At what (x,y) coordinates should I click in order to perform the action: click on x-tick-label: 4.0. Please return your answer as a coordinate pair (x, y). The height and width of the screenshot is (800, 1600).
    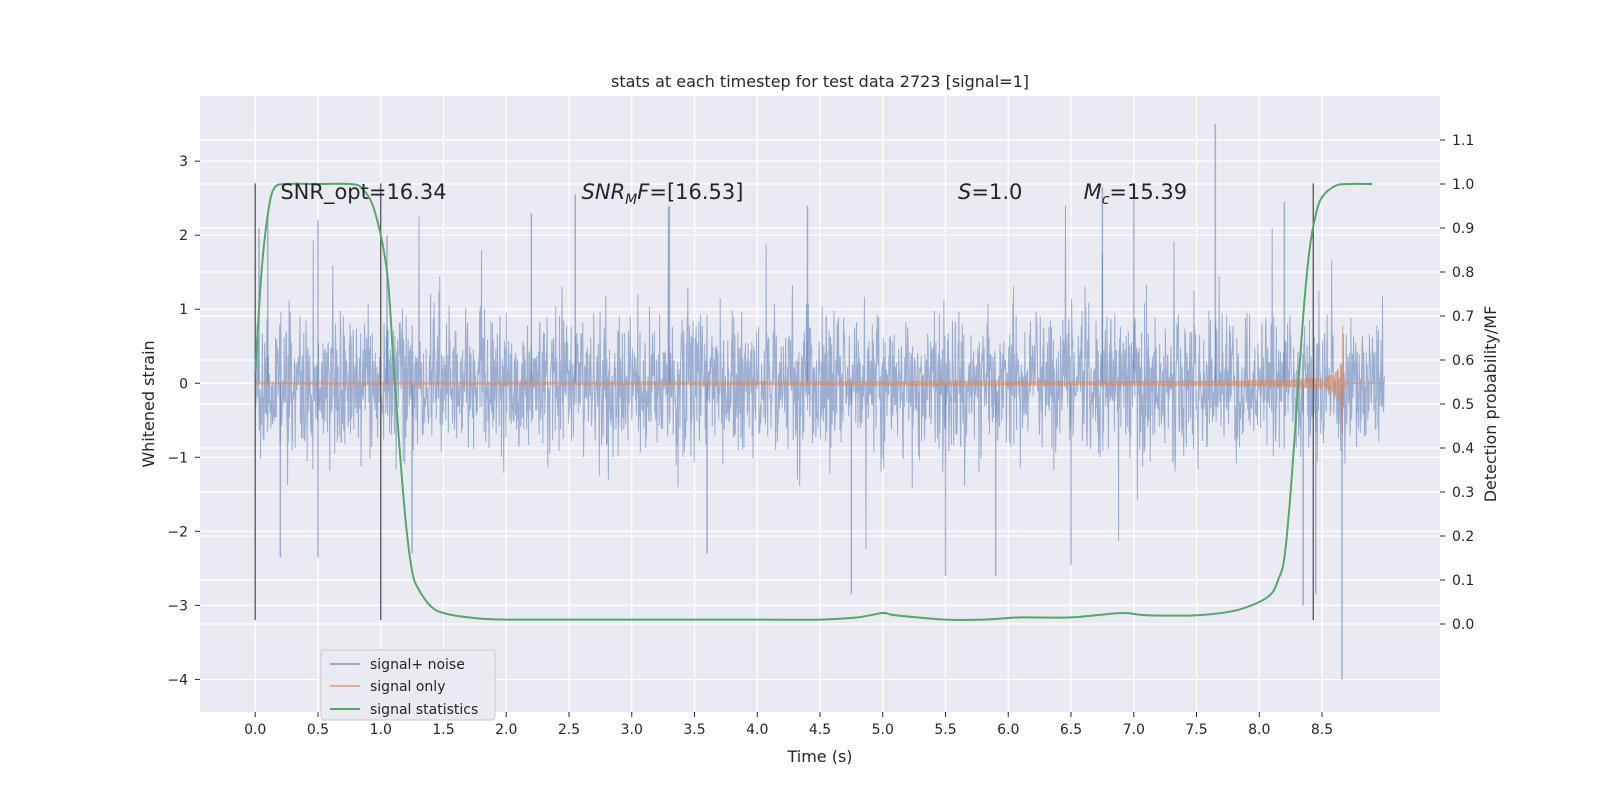
    Looking at the image, I should click on (757, 730).